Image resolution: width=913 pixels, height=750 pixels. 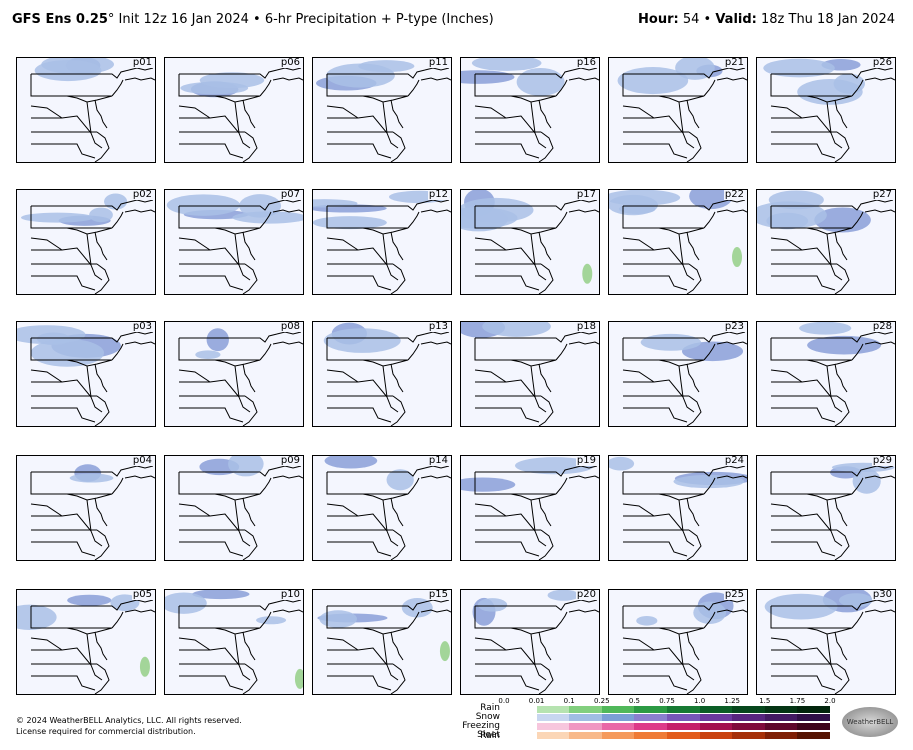 What do you see at coordinates (290, 194) in the screenshot?
I see `member-label: p07` at bounding box center [290, 194].